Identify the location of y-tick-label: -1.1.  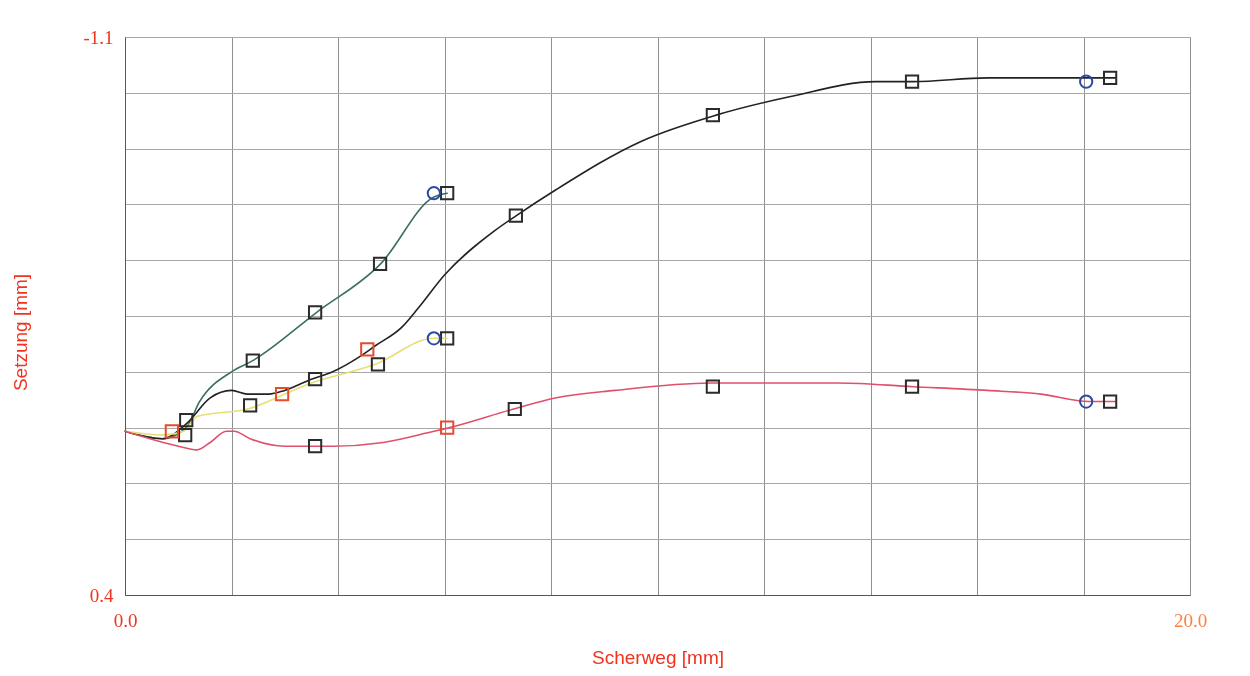
(98, 37).